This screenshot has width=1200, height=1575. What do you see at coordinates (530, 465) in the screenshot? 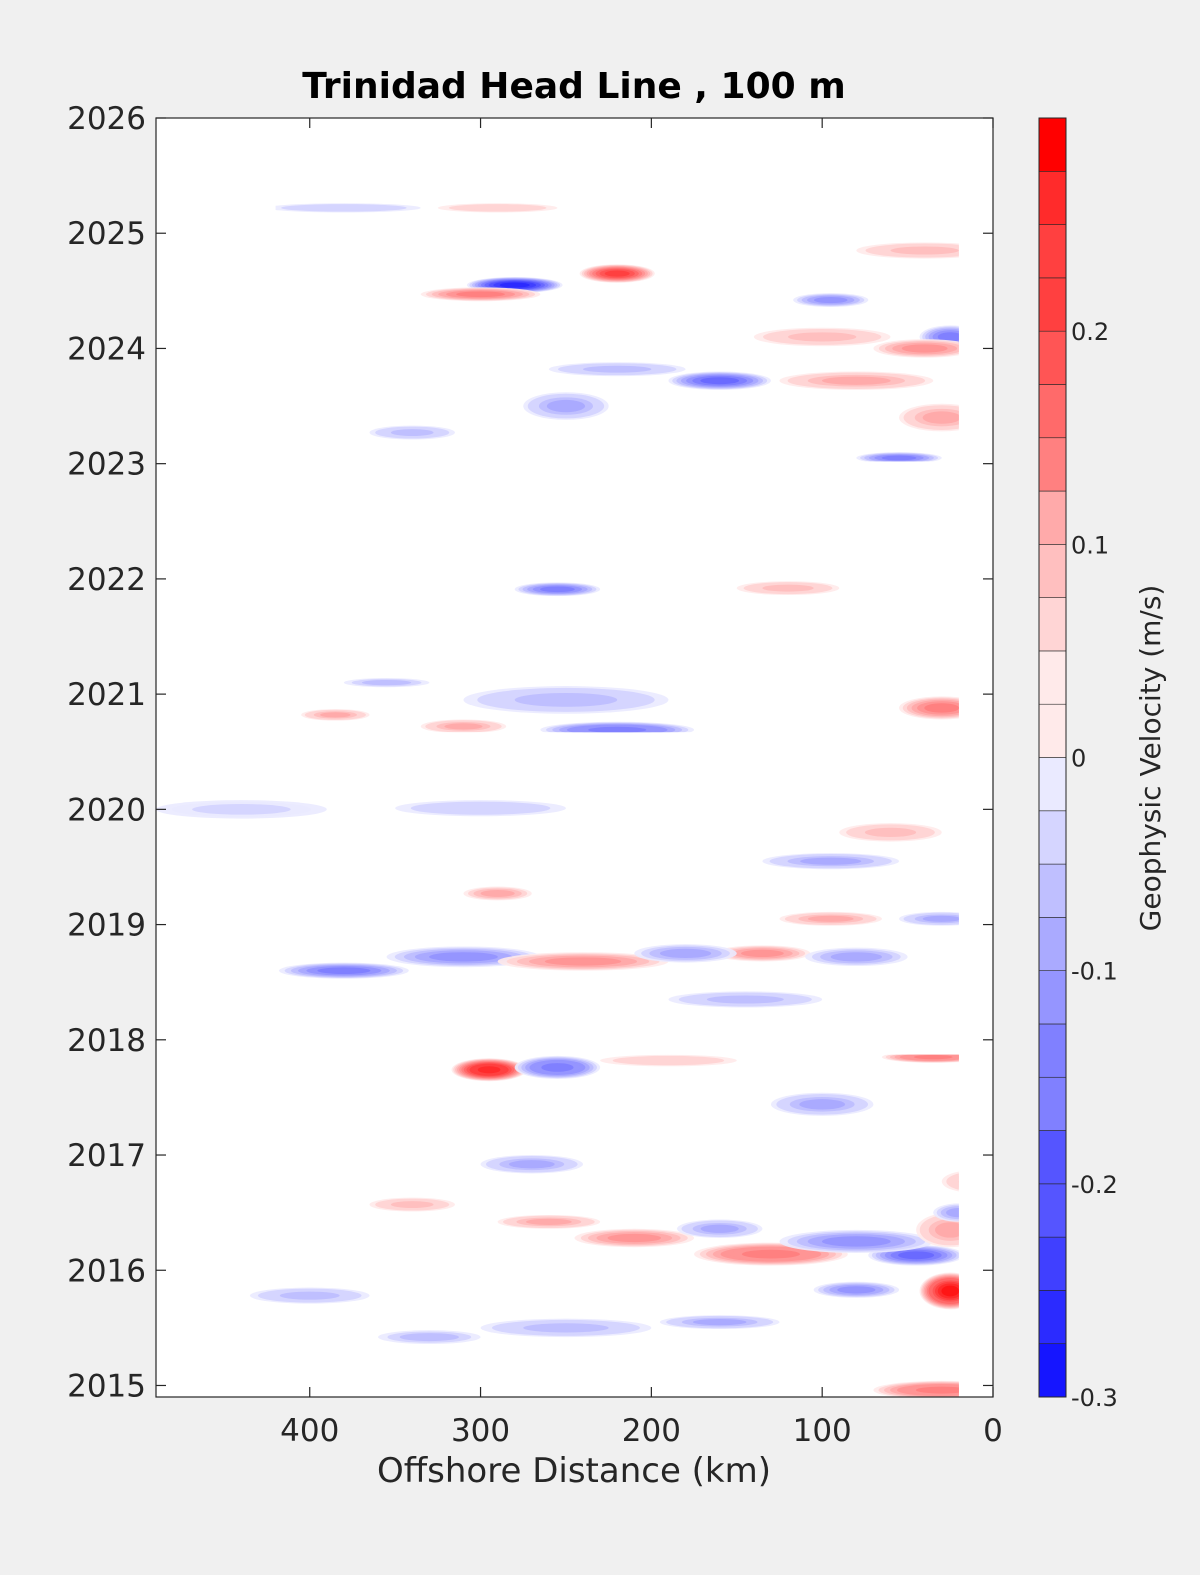
I see `y-tick: 2023` at bounding box center [530, 465].